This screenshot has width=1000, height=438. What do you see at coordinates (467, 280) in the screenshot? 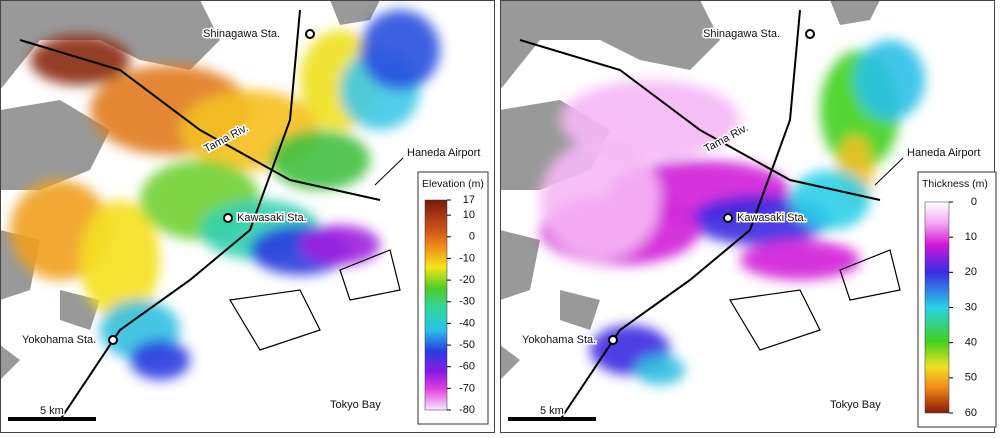
I see `tick-label: -20` at bounding box center [467, 280].